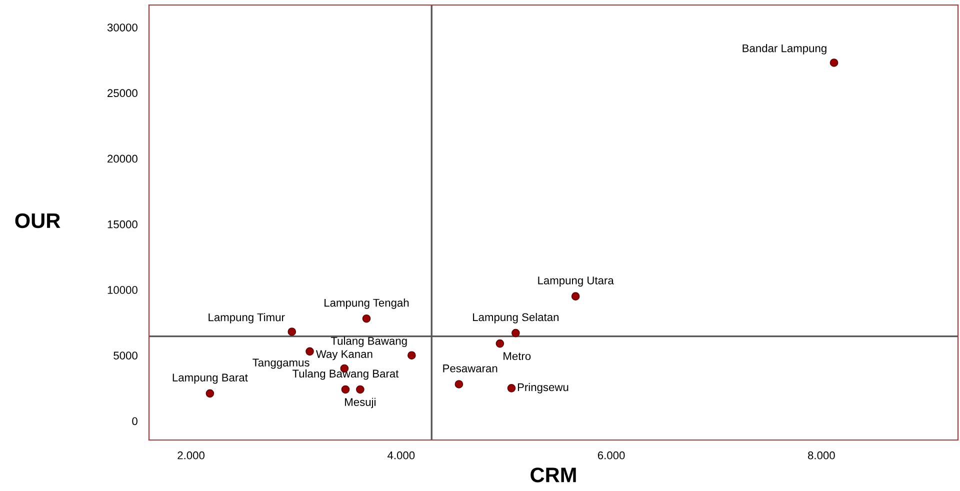 The height and width of the screenshot is (491, 960). I want to click on annotation: Lampung Utara, so click(576, 281).